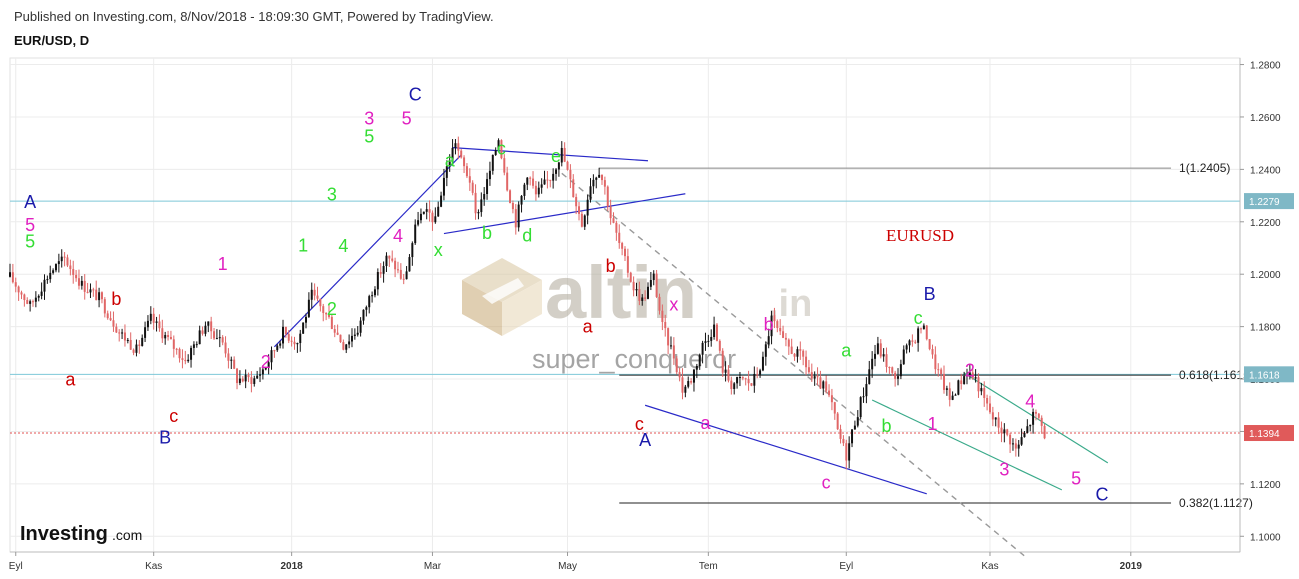 The height and width of the screenshot is (579, 1299). What do you see at coordinates (1131, 566) in the screenshot?
I see `x-tick-label: 2019` at bounding box center [1131, 566].